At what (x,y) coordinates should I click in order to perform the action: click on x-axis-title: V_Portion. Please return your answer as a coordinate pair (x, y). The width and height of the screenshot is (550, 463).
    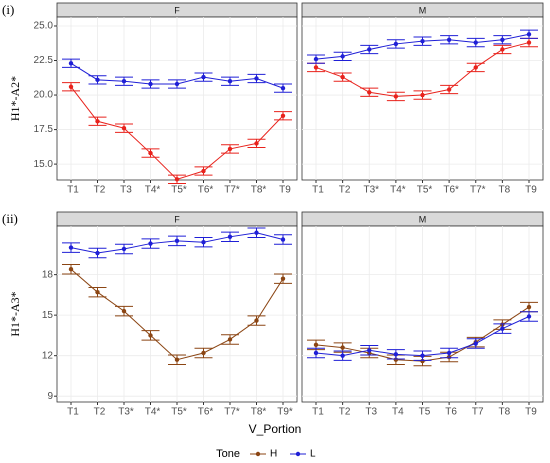
    Looking at the image, I should click on (275, 429).